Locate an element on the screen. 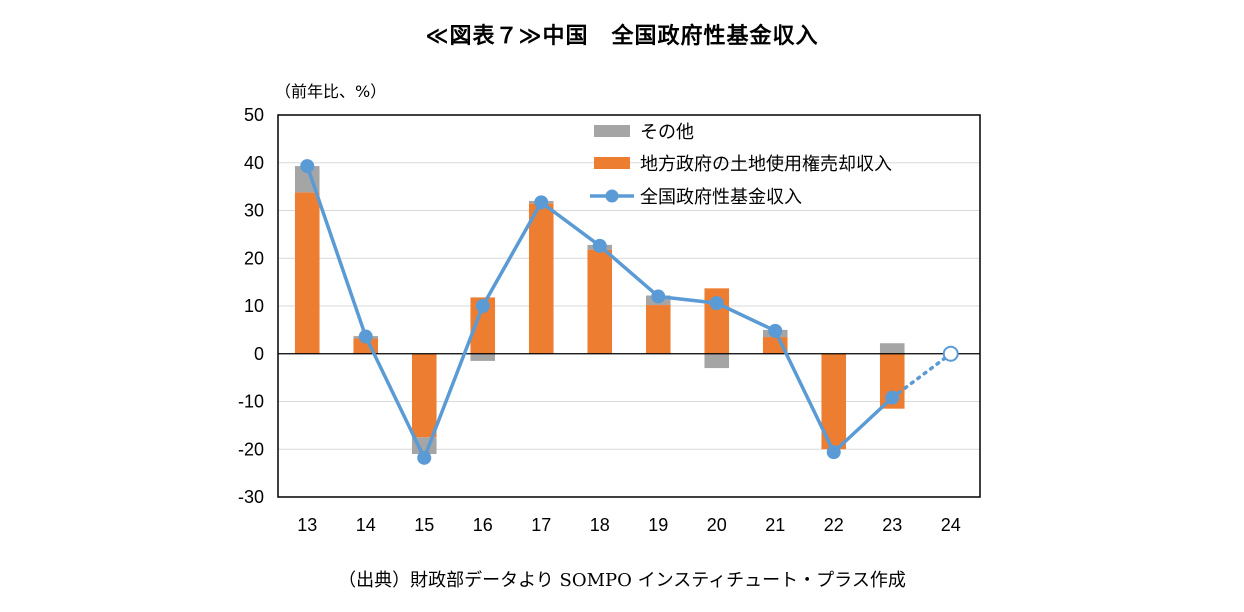 The image size is (1244, 612). y-tick-label: -10 is located at coordinates (251, 402).